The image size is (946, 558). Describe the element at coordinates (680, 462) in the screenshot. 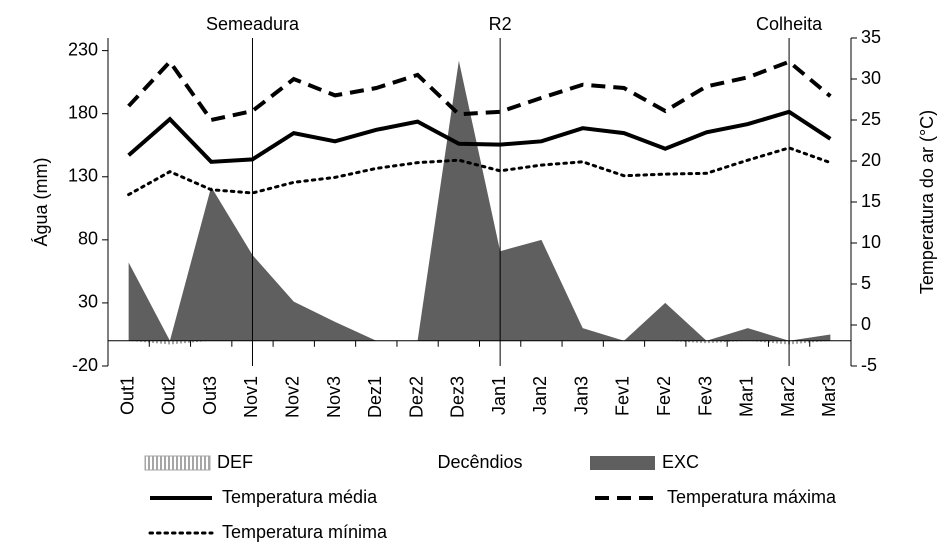

I see `legend-label: EXC` at that location.